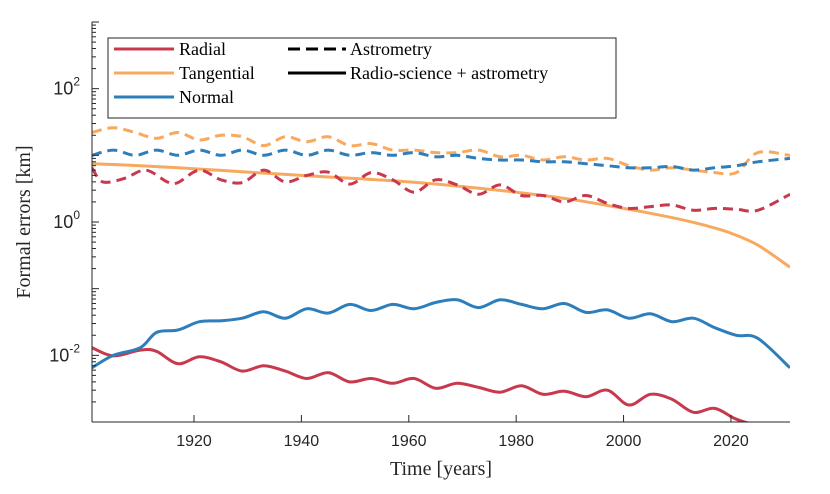  I want to click on y-tick-label: 10⁰, so click(66, 220).